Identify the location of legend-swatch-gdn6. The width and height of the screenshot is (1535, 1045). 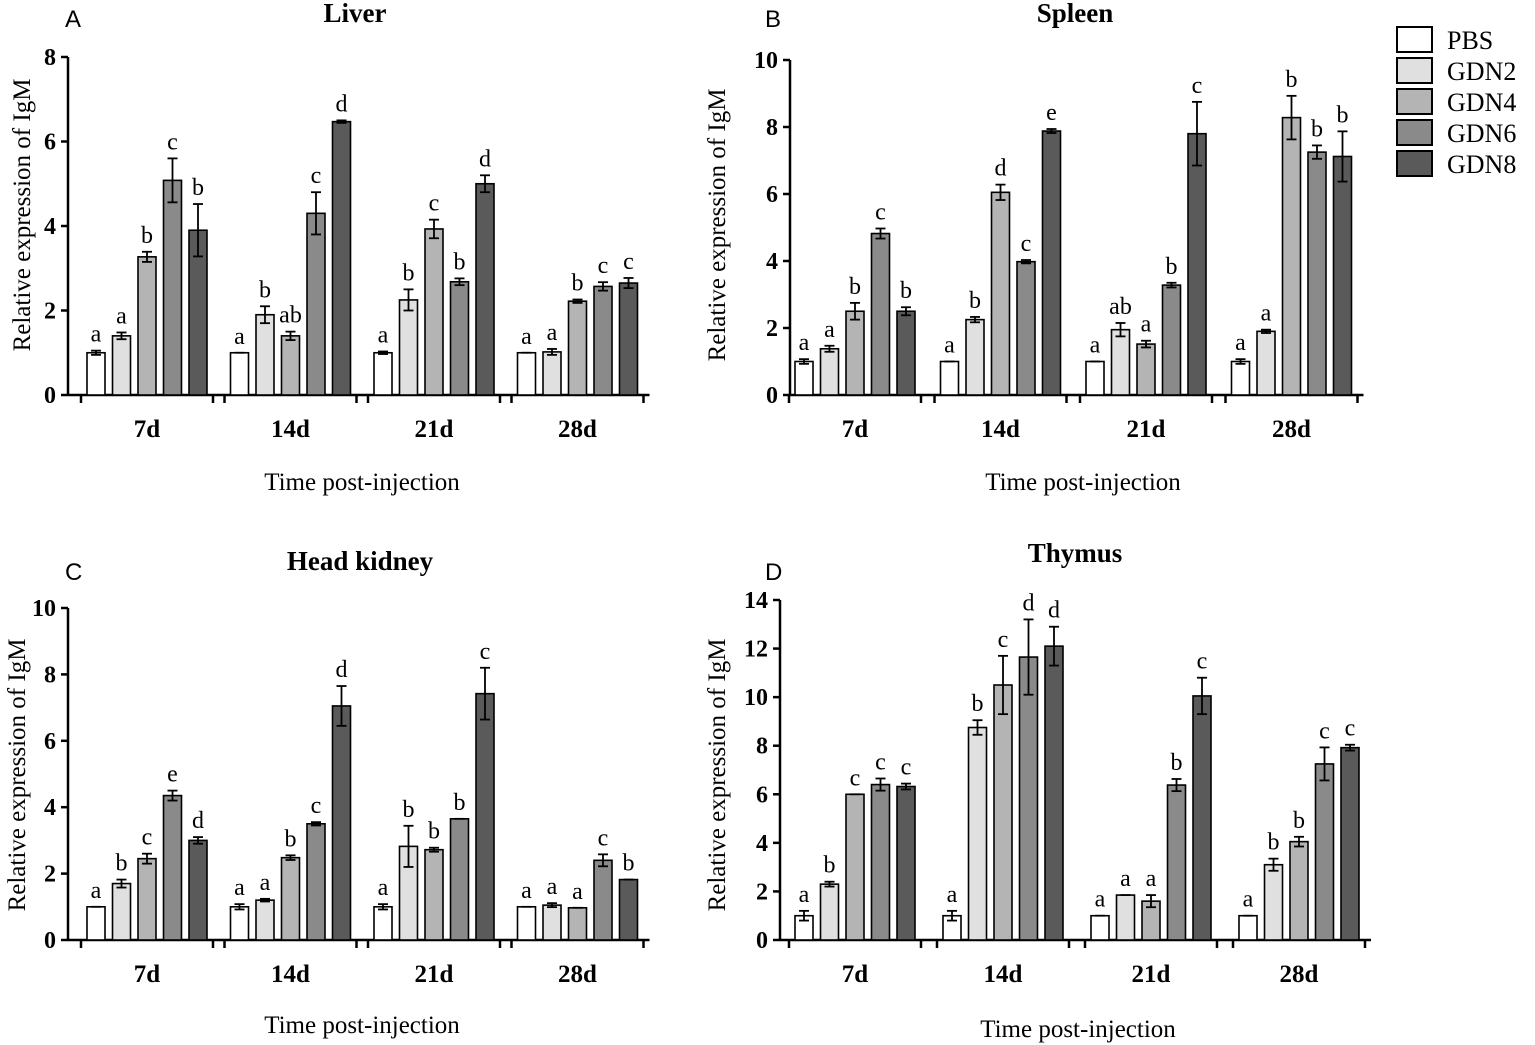
(1414, 132).